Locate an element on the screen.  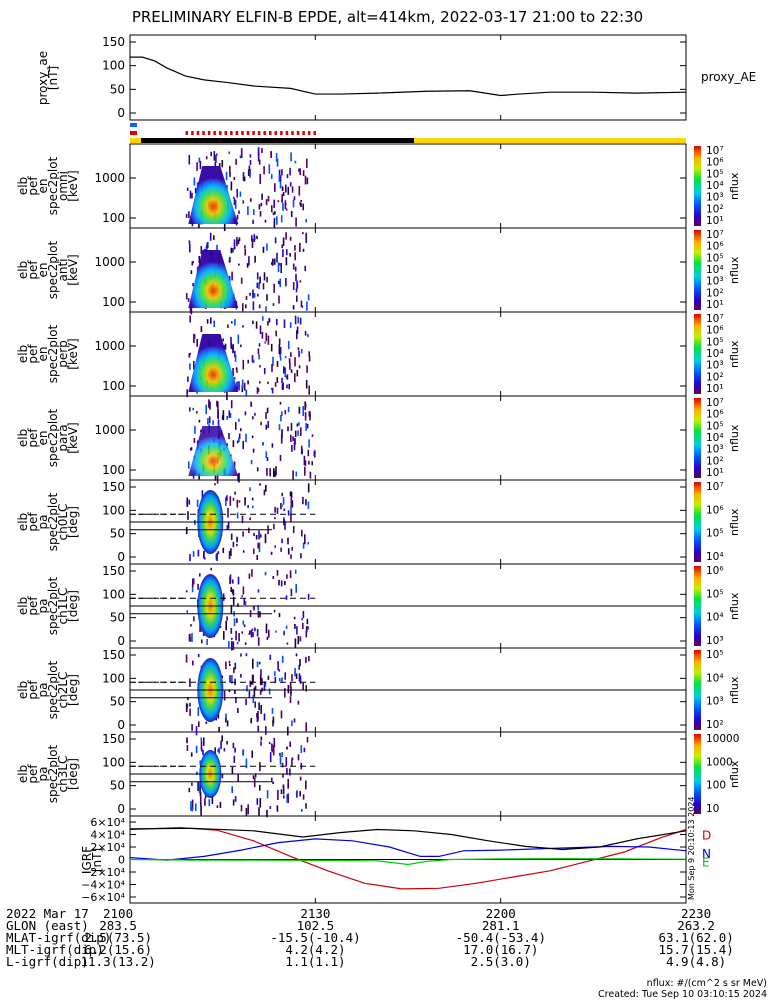
footer-value: 2130 is located at coordinates (315, 913).